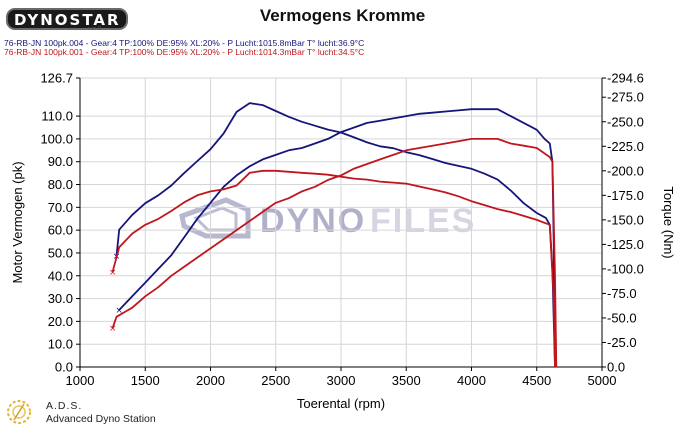 Image resolution: width=685 pixels, height=428 pixels. I want to click on logo-text: DYNOSTAR, so click(67, 20).